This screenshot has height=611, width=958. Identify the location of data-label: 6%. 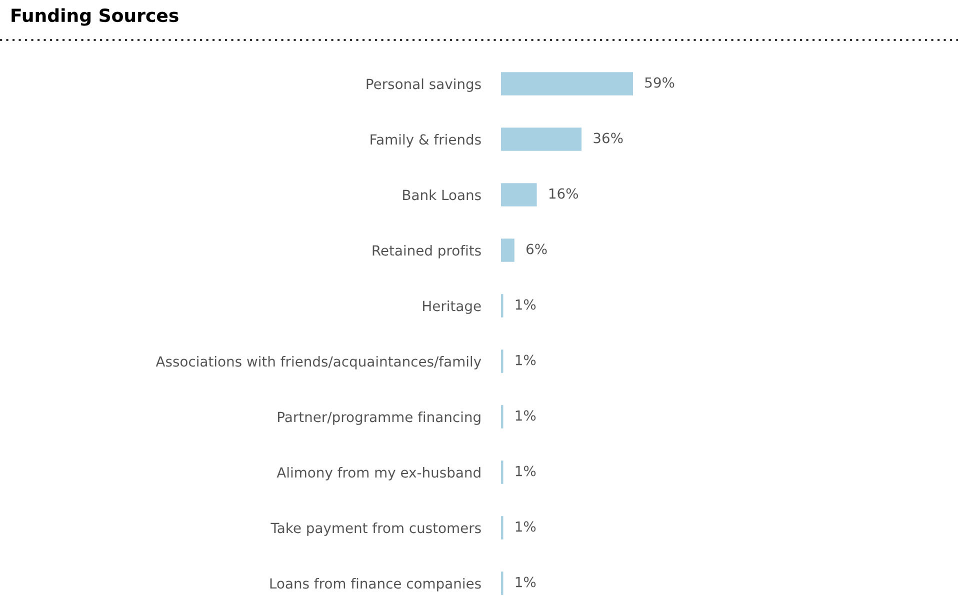
(536, 249).